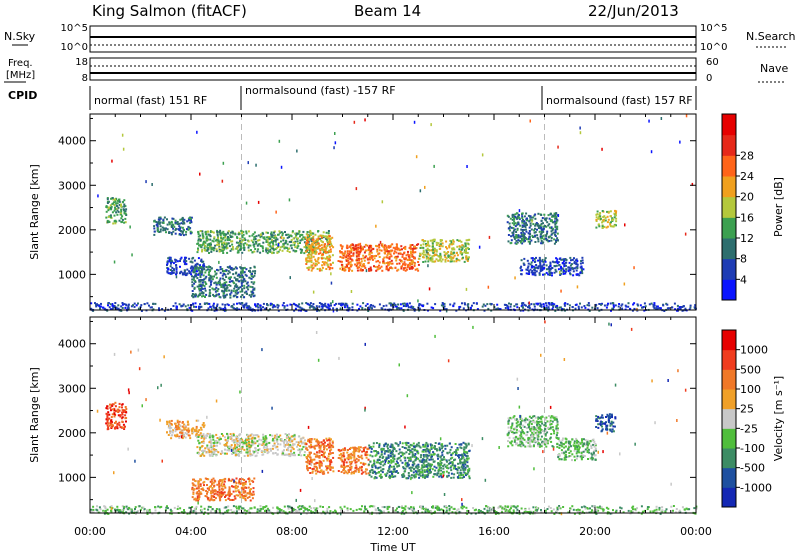 The image size is (800, 554). I want to click on echo-region, so click(319, 456).